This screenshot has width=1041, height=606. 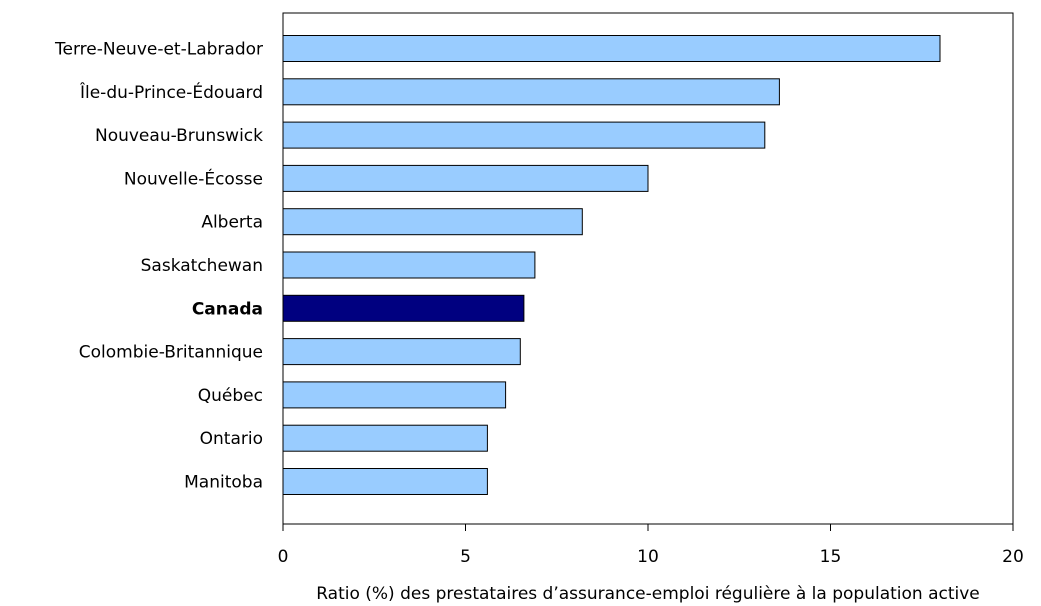 I want to click on bar-nouvelle-ecosse, so click(x=465, y=178).